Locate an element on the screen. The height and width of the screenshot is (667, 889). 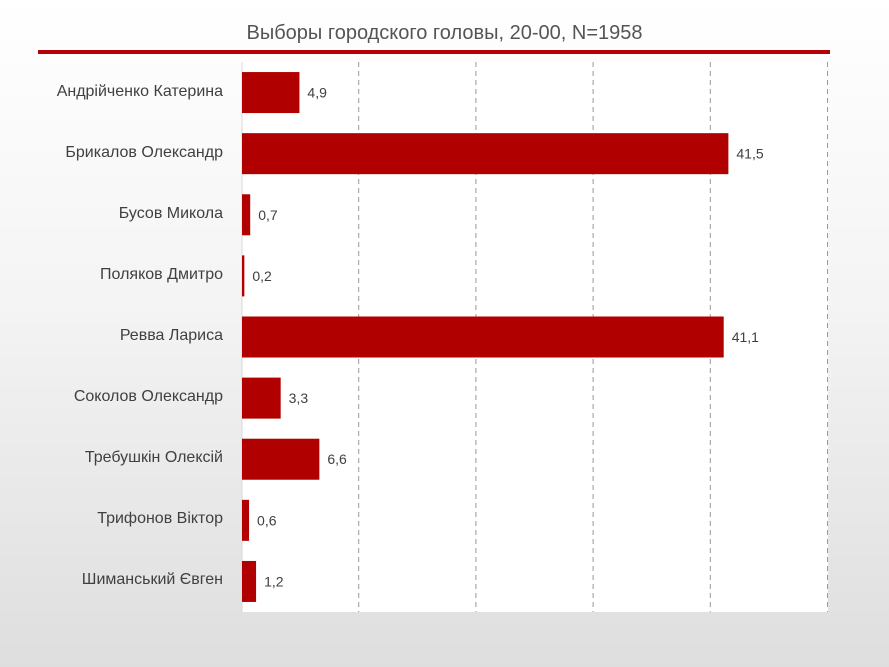
category-label: Бусов Микола is located at coordinates (170, 213).